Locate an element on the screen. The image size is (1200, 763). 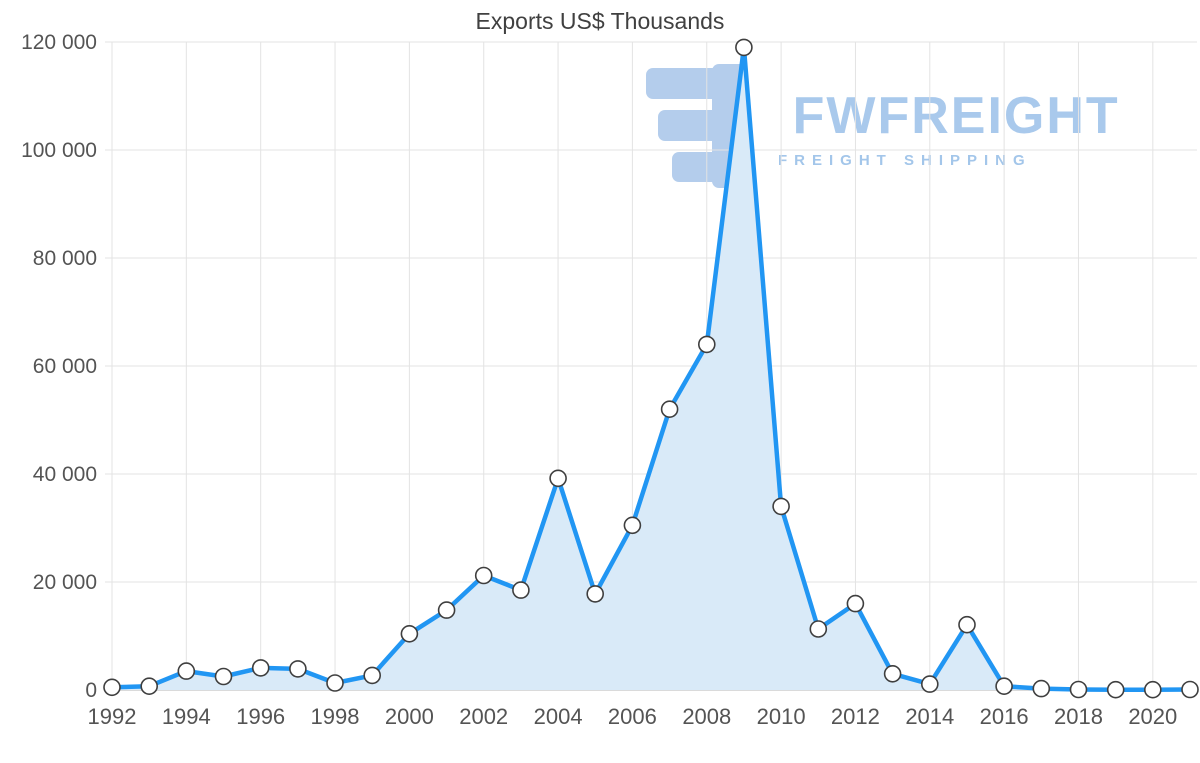
watermark-brand: FWFREIGHT is located at coordinates (956, 116).